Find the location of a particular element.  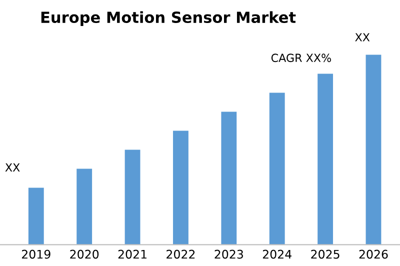

x-tick-label: 2020 is located at coordinates (84, 254).